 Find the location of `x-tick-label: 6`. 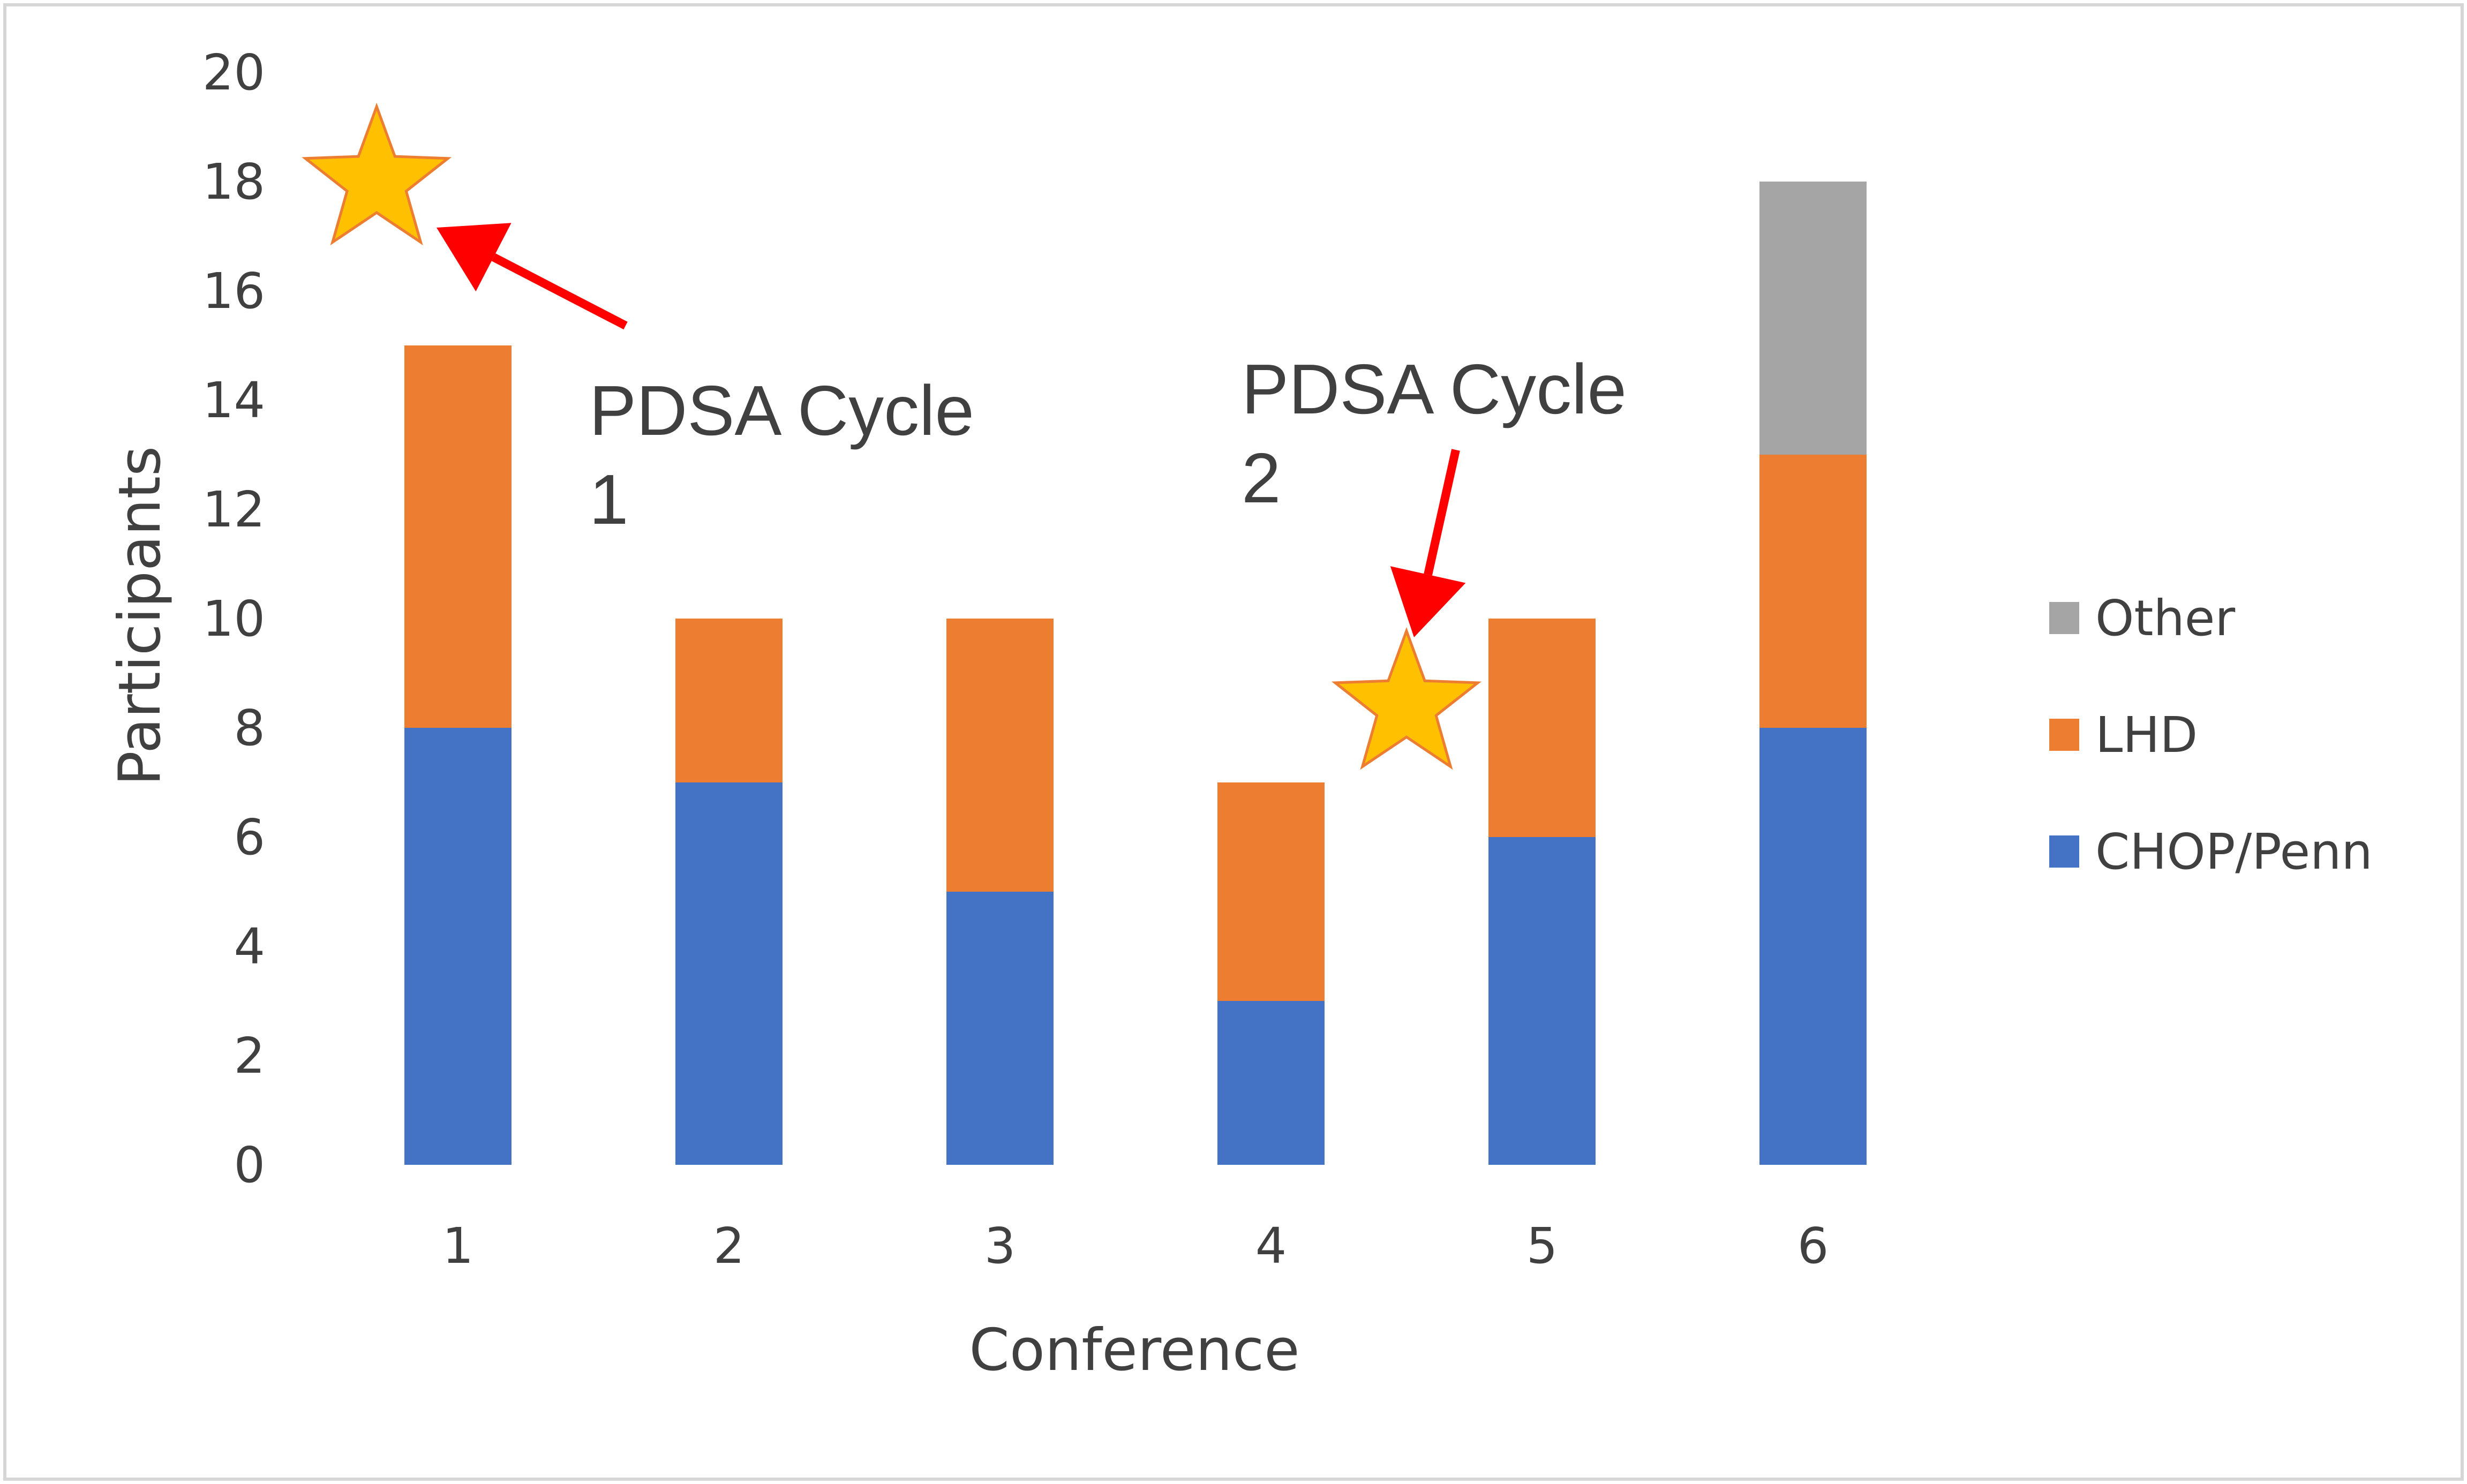

x-tick-label: 6 is located at coordinates (1813, 1246).